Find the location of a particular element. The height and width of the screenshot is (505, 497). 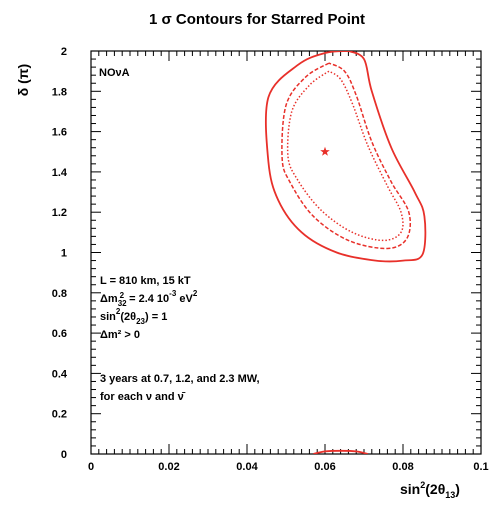

exposure-label: 3 years at 0.7, 1.2, and 2.3 MW, is located at coordinates (180, 379).